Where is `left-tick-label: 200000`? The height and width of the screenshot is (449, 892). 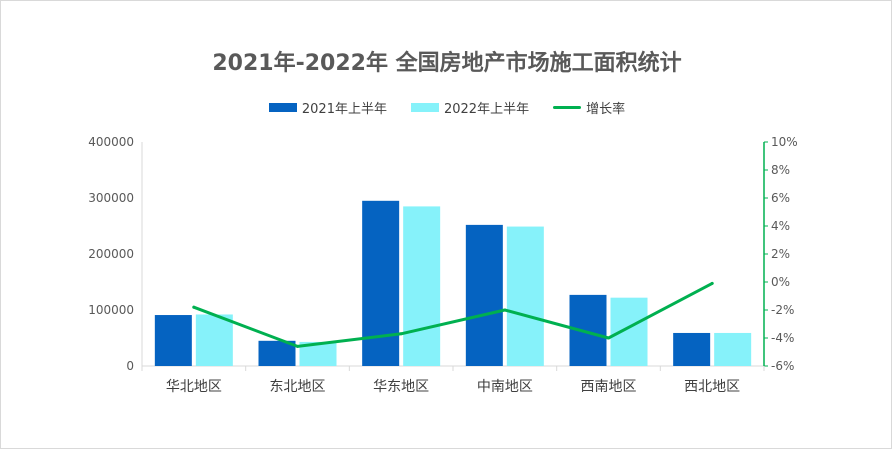
left-tick-label: 200000 is located at coordinates (111, 254).